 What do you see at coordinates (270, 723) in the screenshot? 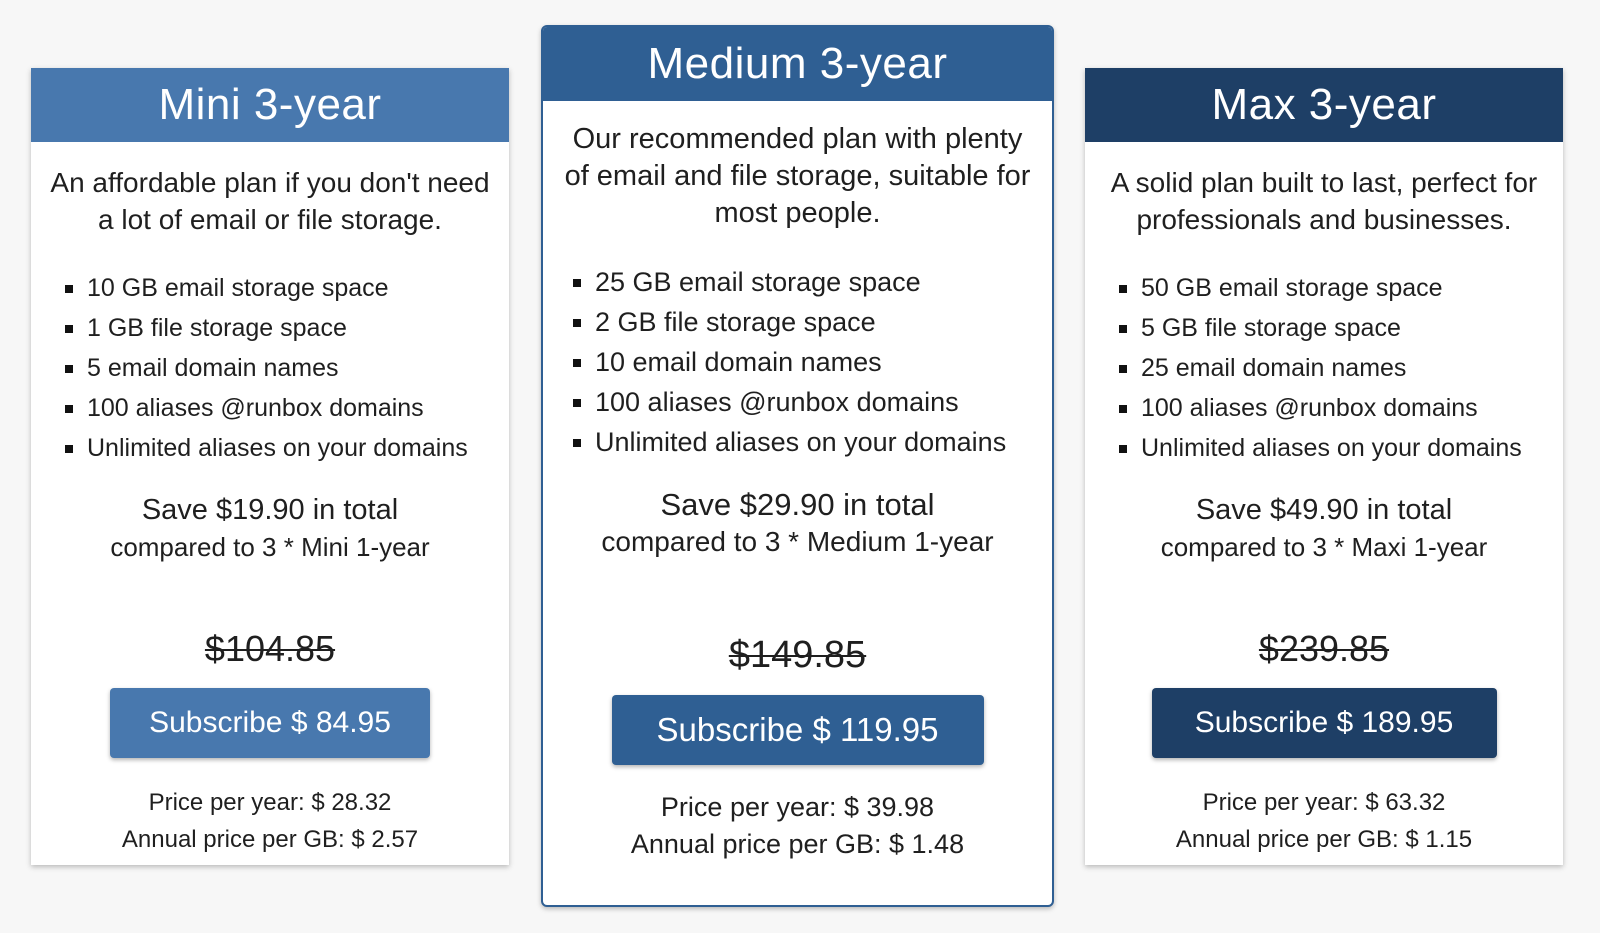
I see `subscribe-button-mini: Subscribe $ 84.95` at bounding box center [270, 723].